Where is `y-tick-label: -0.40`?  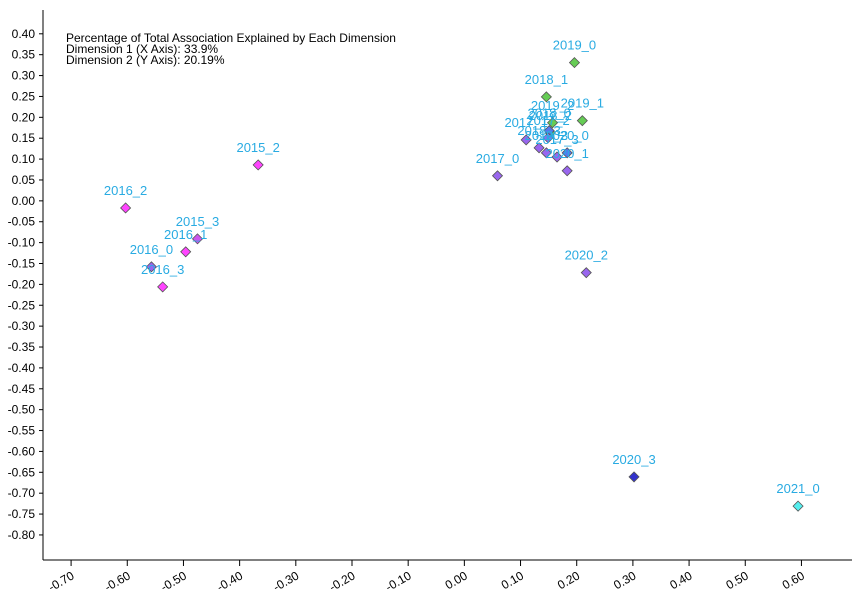
y-tick-label: -0.40 is located at coordinates (22, 368).